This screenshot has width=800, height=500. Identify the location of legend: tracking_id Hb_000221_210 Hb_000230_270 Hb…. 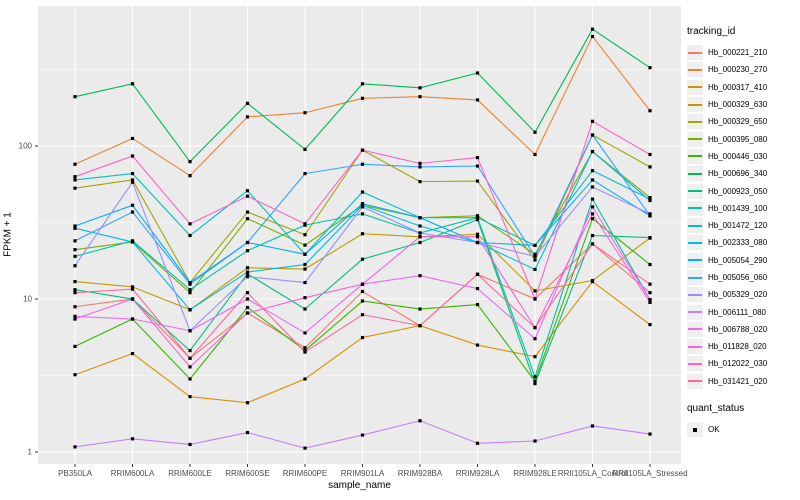
(743, 232).